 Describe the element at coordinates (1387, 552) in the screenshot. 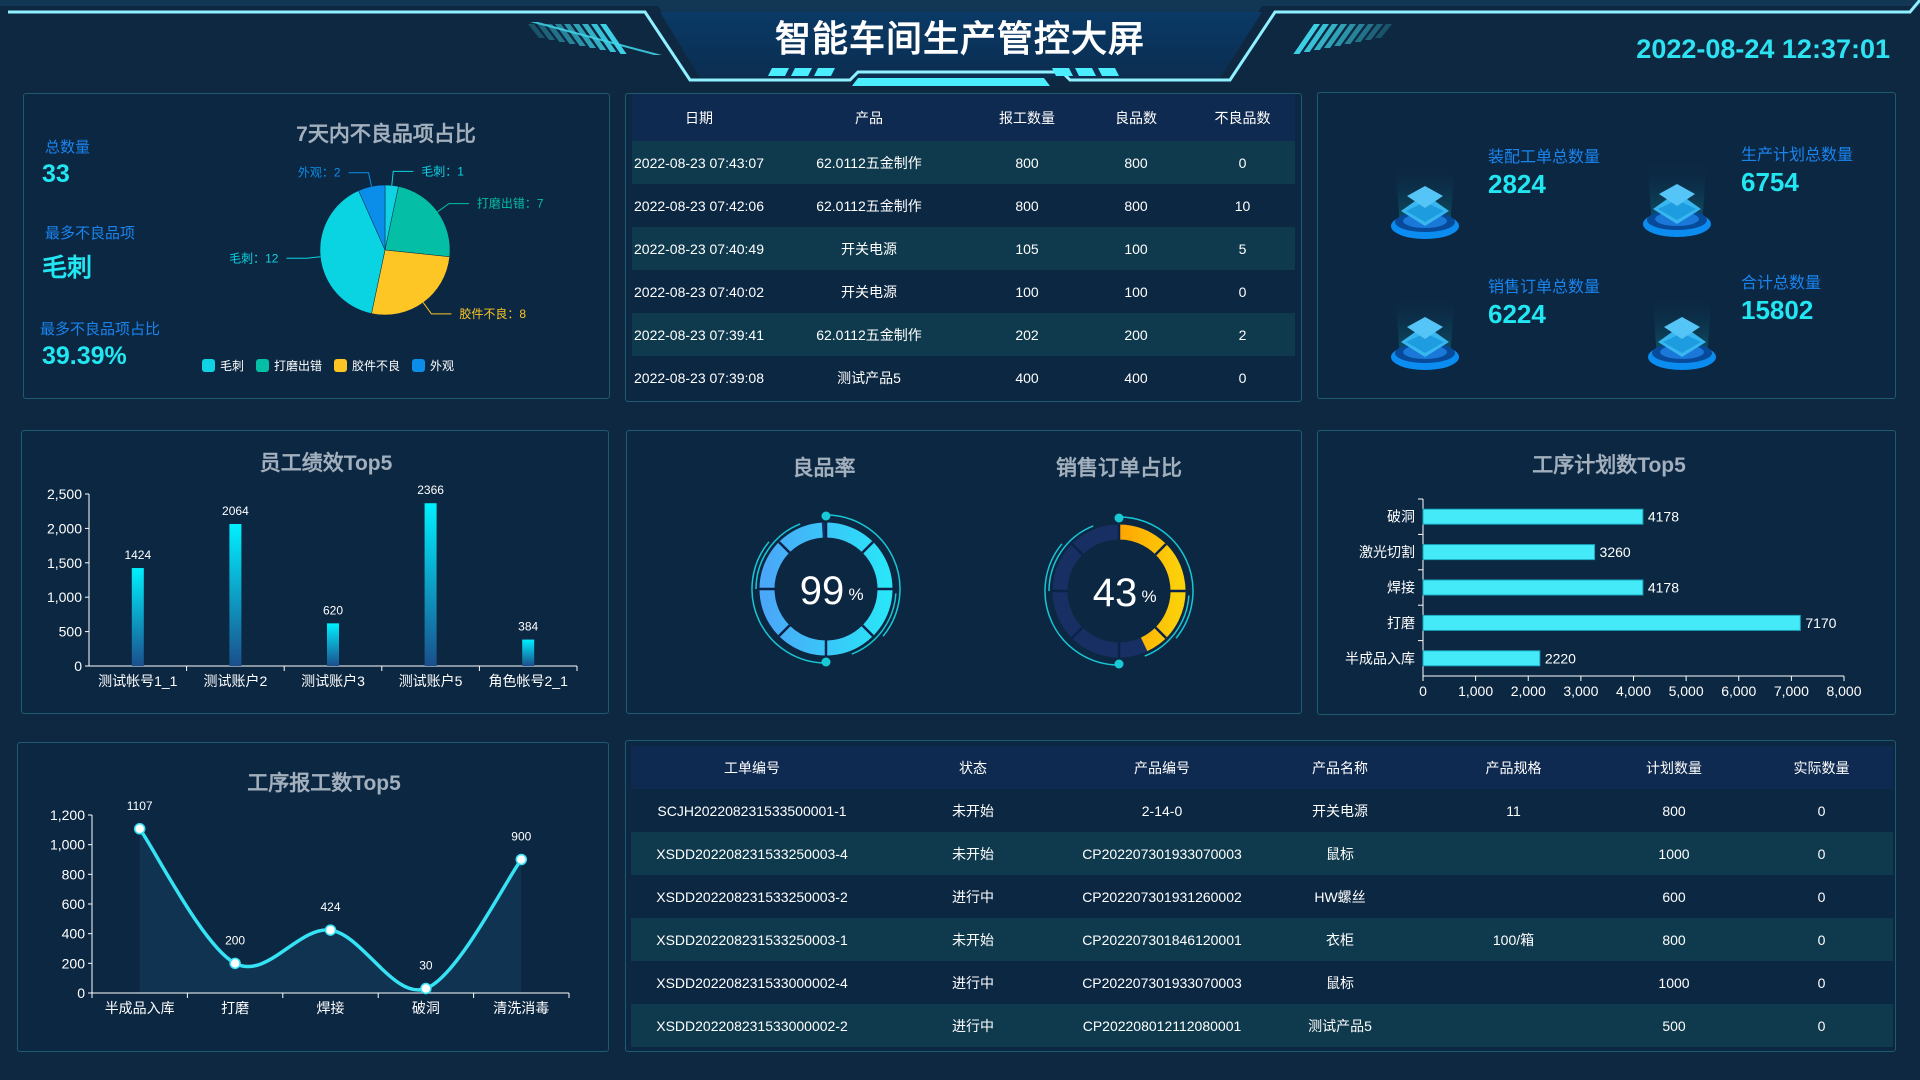

I see `y-tick-label: 激光切割` at that location.